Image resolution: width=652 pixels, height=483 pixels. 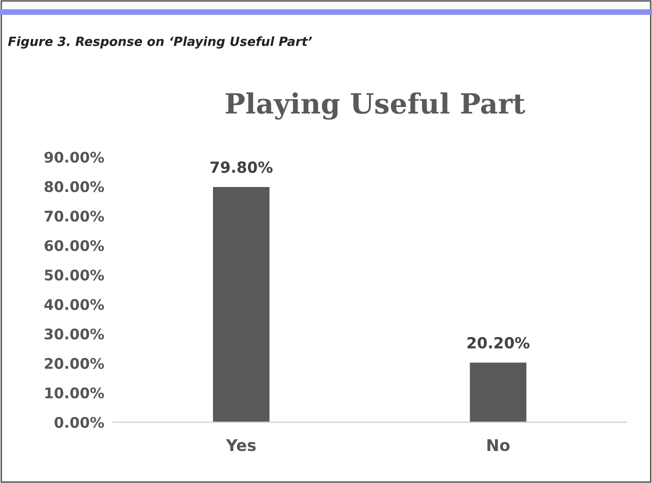 I want to click on y-tick-label: 50.00%, so click(x=74, y=275).